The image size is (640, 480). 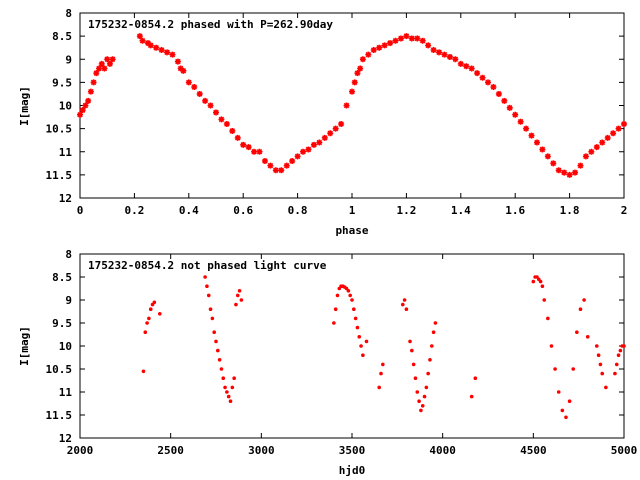 I want to click on y-tick-label: 11, so click(x=66, y=392).